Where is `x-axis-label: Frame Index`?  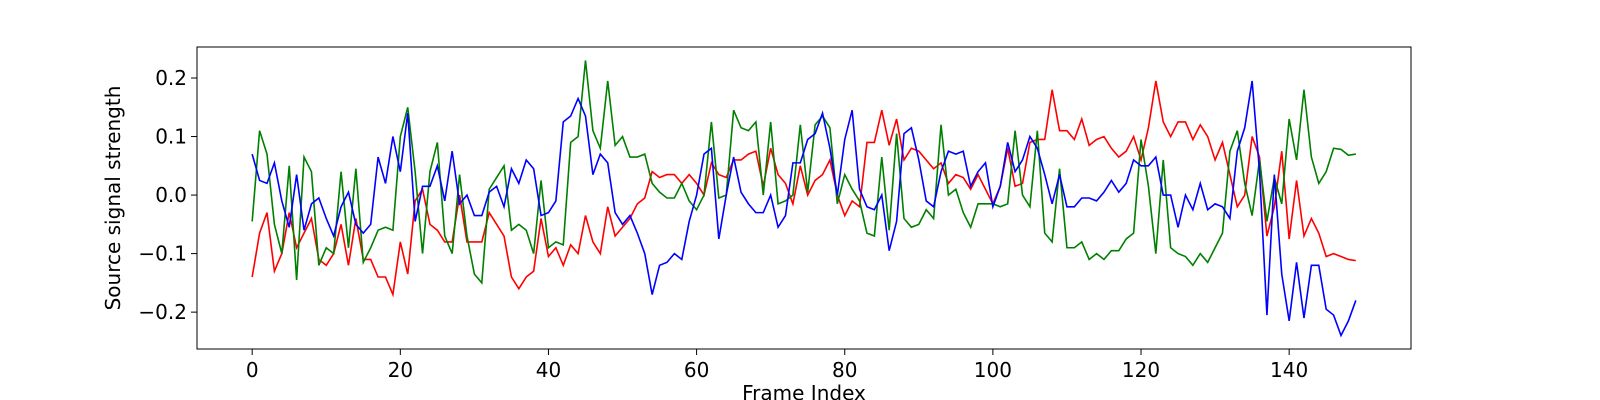 x-axis-label: Frame Index is located at coordinates (804, 390).